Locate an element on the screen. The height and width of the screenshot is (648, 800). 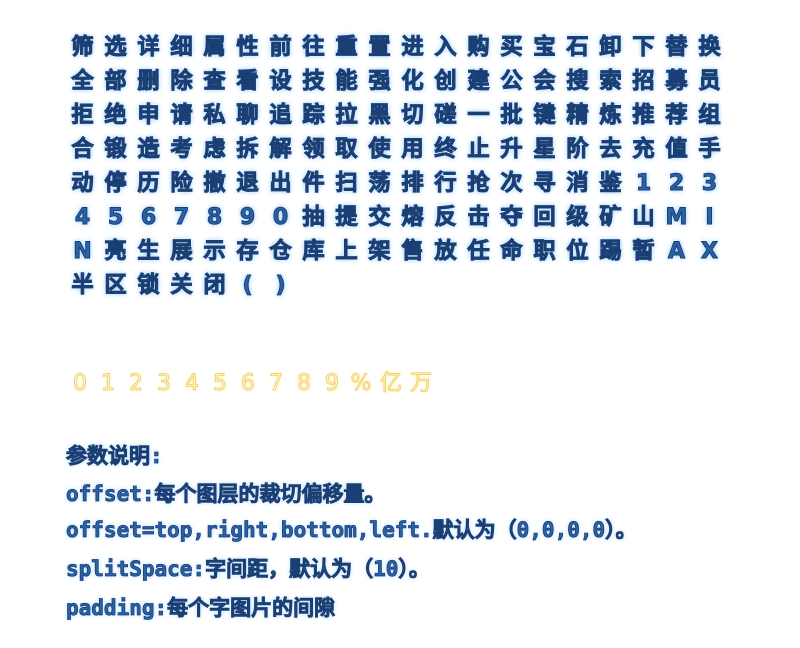
glyph-cell: 属 is located at coordinates (214, 48).